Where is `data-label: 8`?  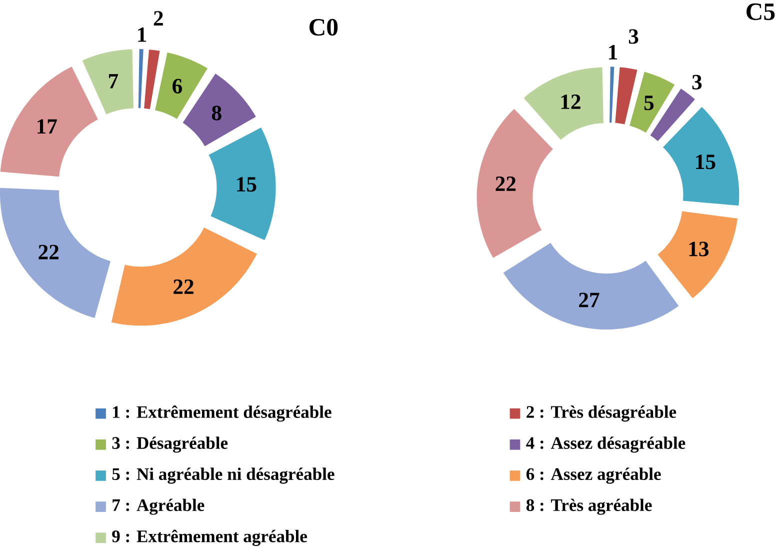
data-label: 8 is located at coordinates (217, 113).